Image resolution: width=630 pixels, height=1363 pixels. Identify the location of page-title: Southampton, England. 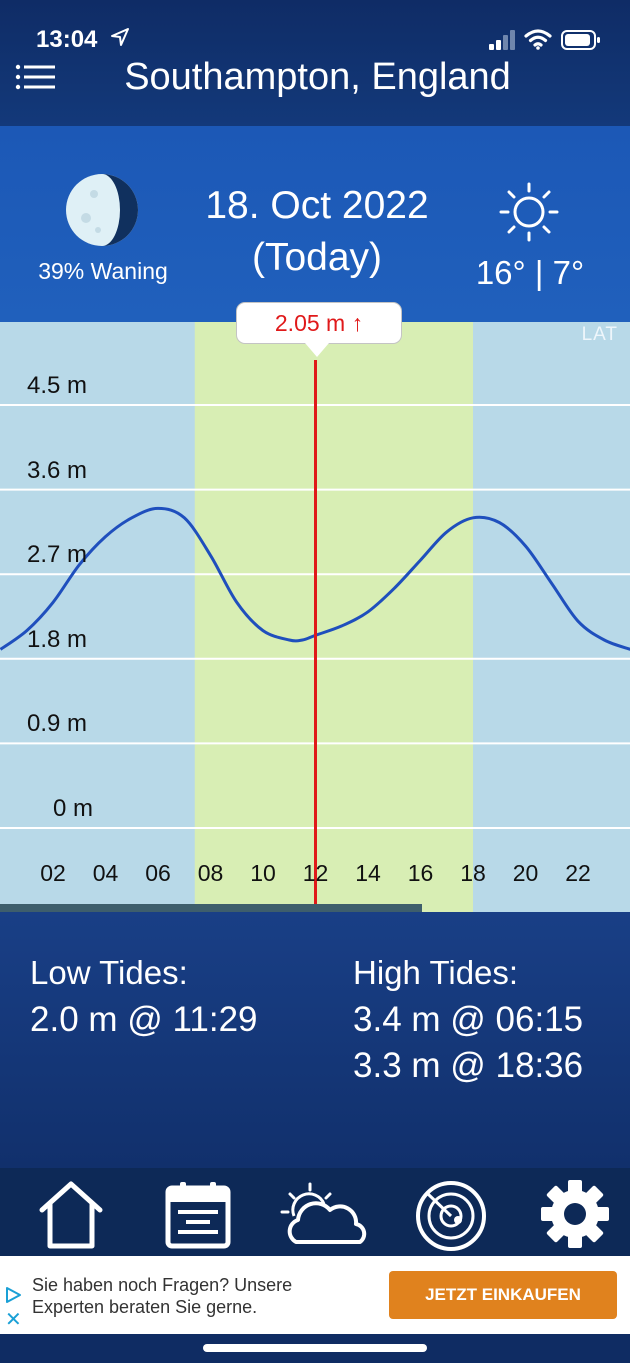
(317, 77).